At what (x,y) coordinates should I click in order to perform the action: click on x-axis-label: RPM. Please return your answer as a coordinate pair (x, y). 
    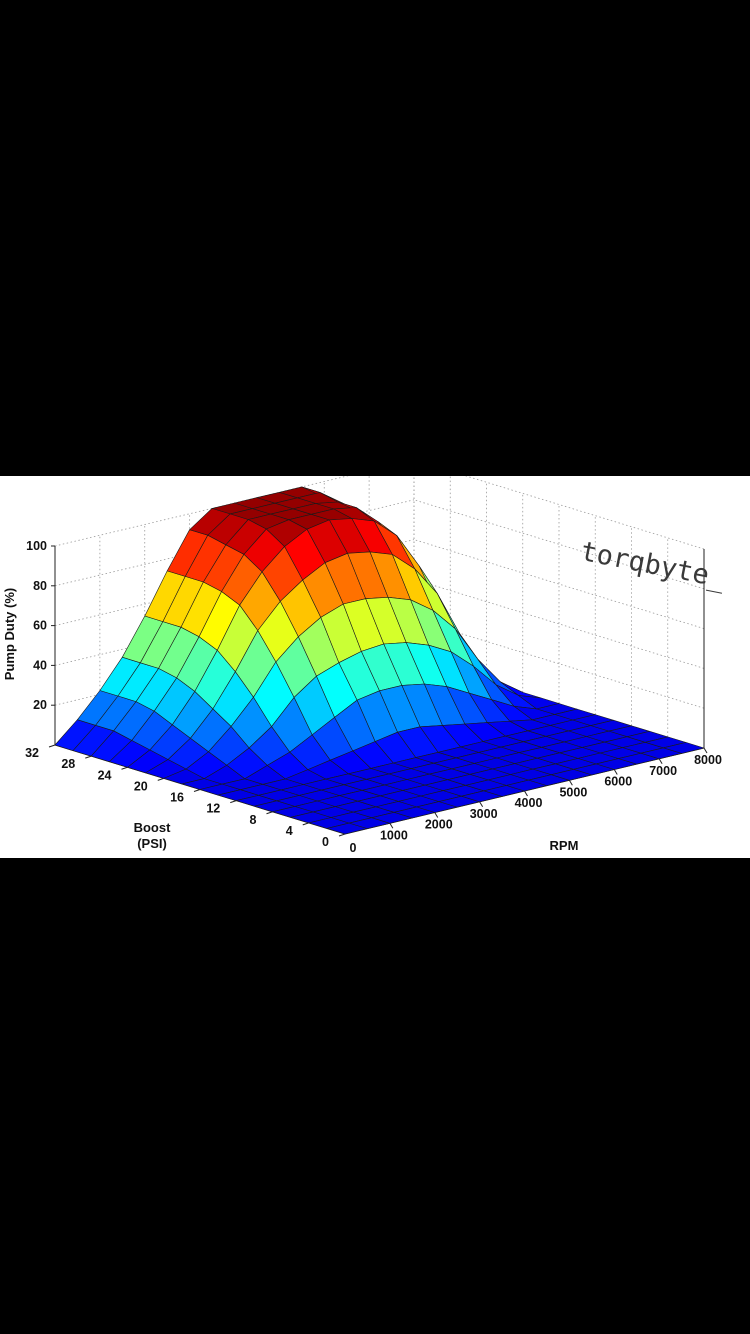
    Looking at the image, I should click on (564, 845).